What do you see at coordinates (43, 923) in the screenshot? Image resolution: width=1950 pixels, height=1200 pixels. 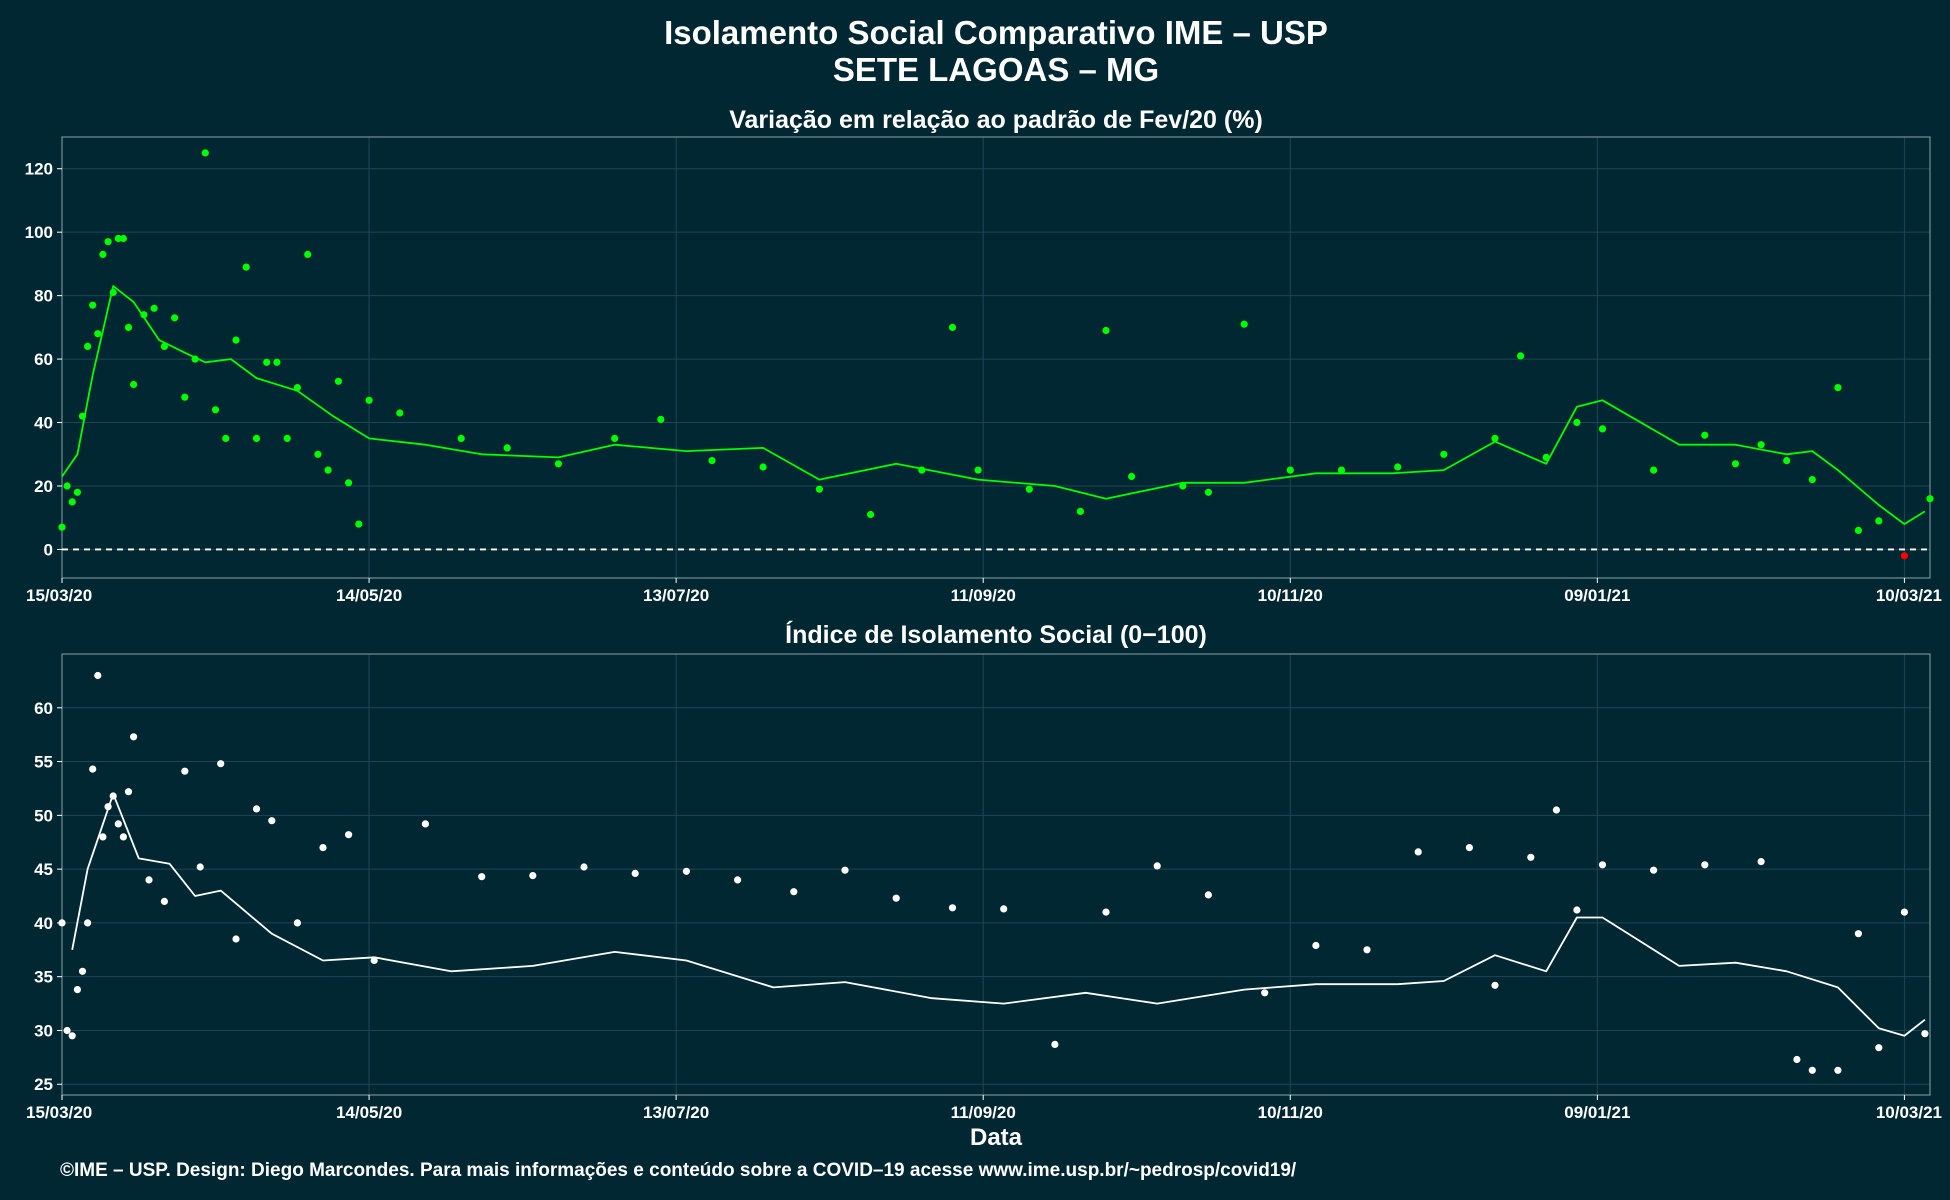 I see `y-tick-label: 40` at bounding box center [43, 923].